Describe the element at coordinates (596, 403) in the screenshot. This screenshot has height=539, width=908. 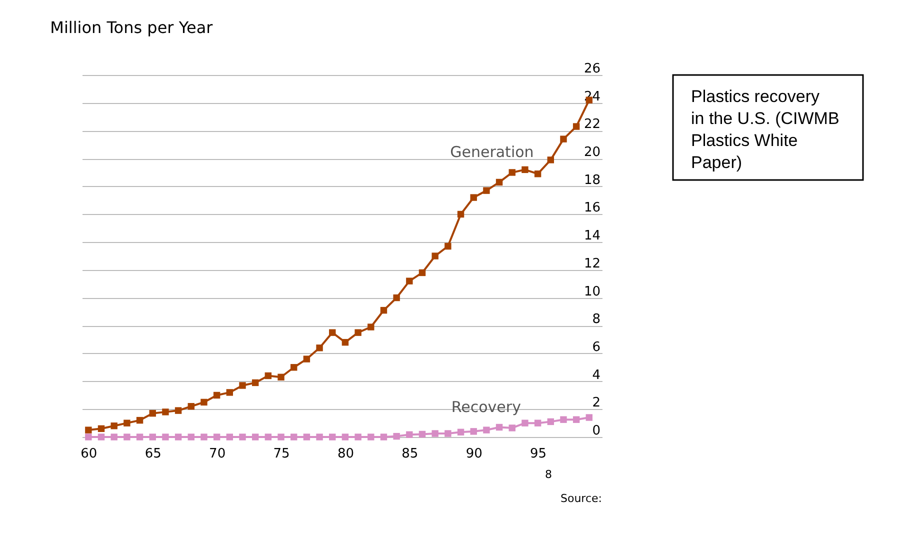
I see `y-tick-label: 2` at that location.